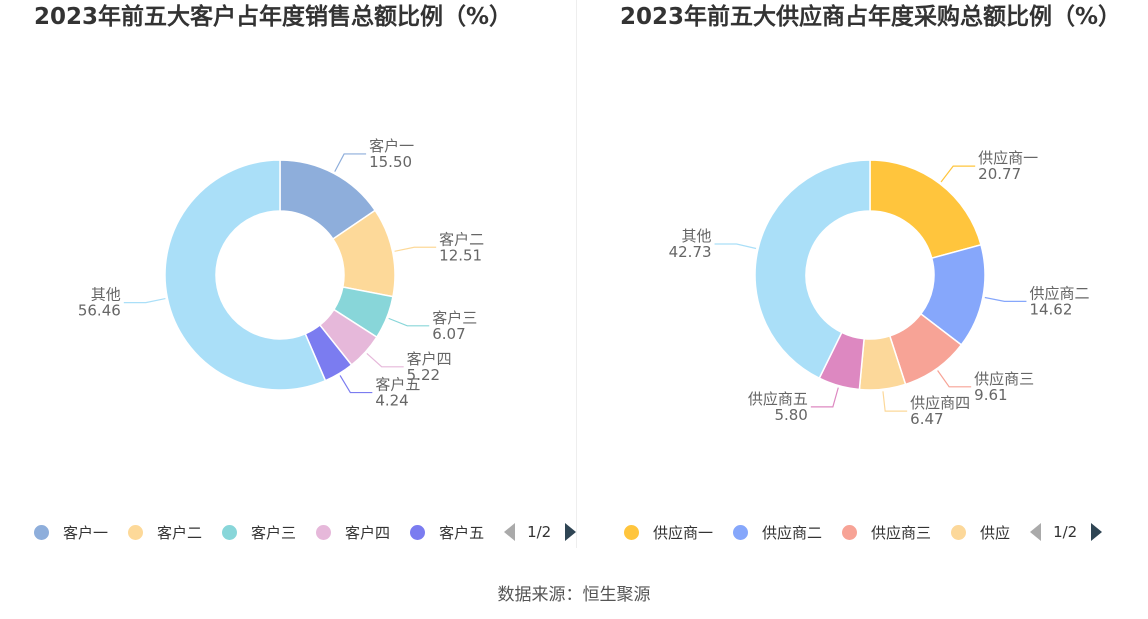 This screenshot has height=619, width=1148. What do you see at coordinates (273, 17) in the screenshot?
I see `chart-title-customers: 2023年前五大客户占年度销售总额比例（%）` at bounding box center [273, 17].